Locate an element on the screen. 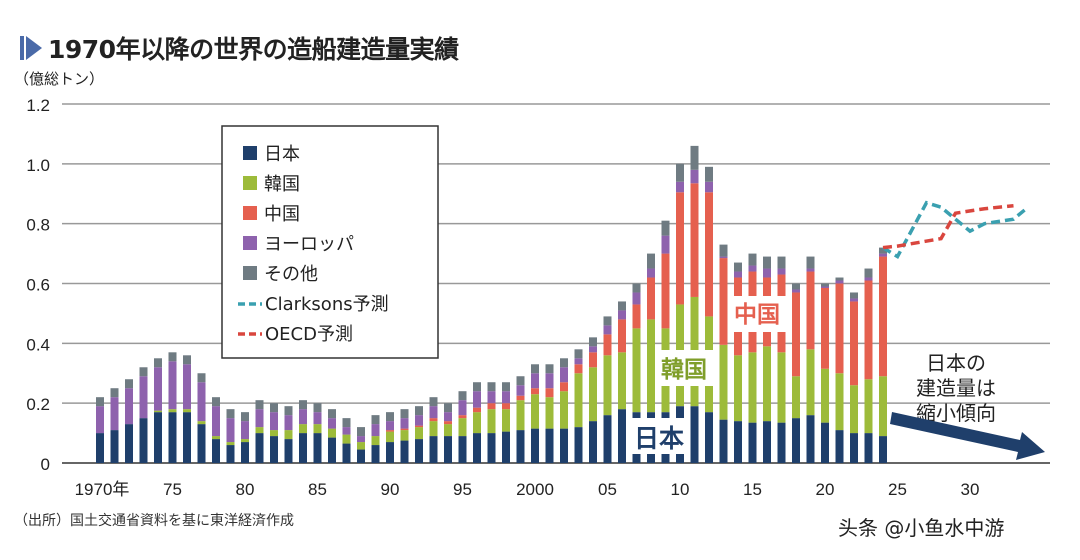 This screenshot has height=560, width=1080. bar-segment-1972 is located at coordinates (129, 406).